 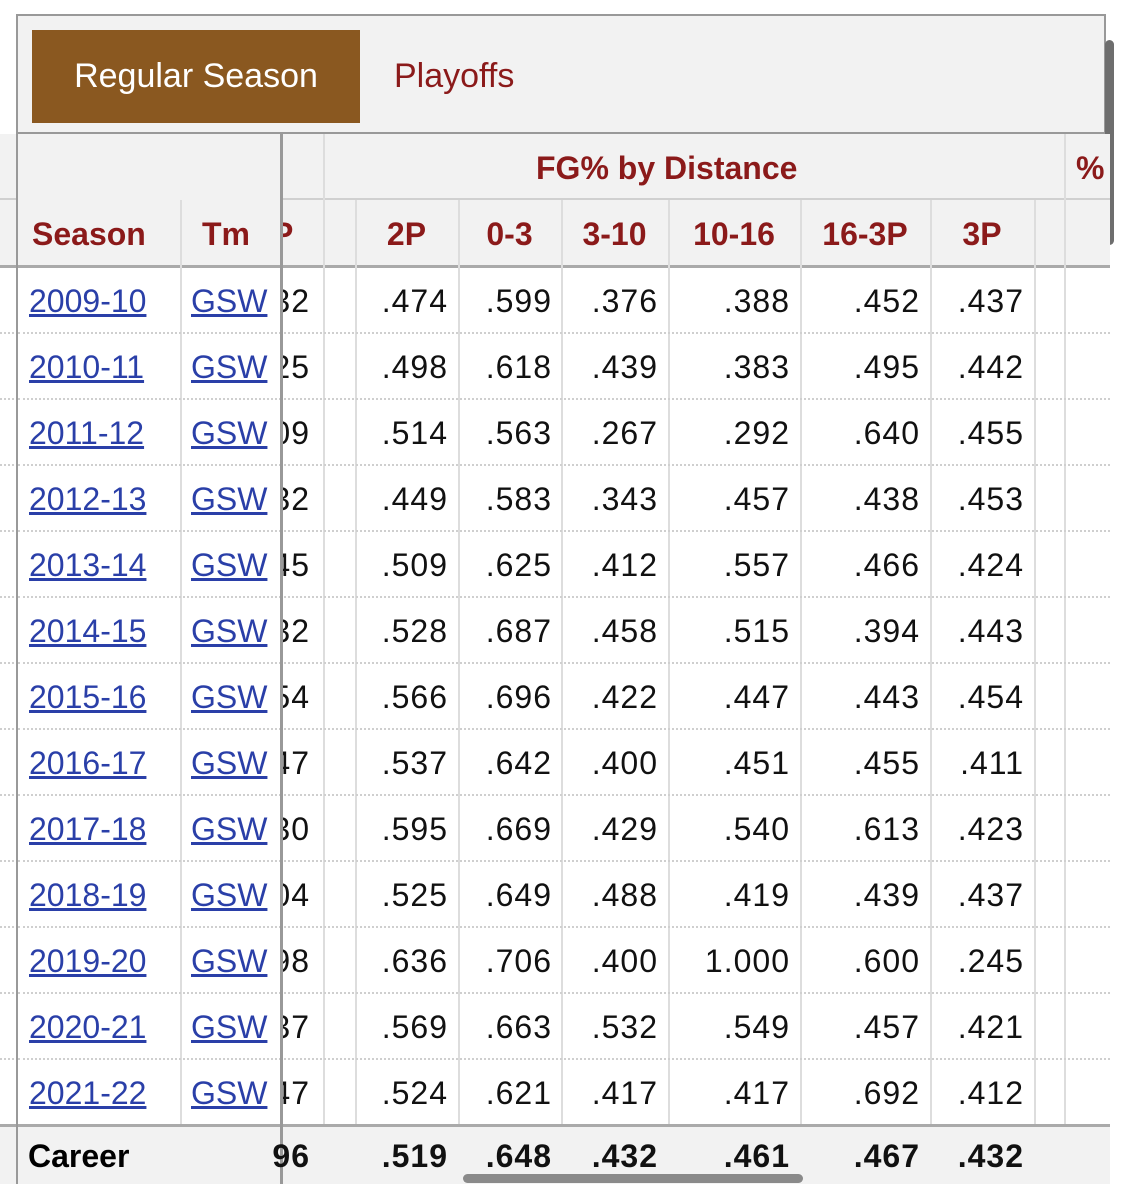 I want to click on career-stat-cell: .519, so click(x=414, y=1156).